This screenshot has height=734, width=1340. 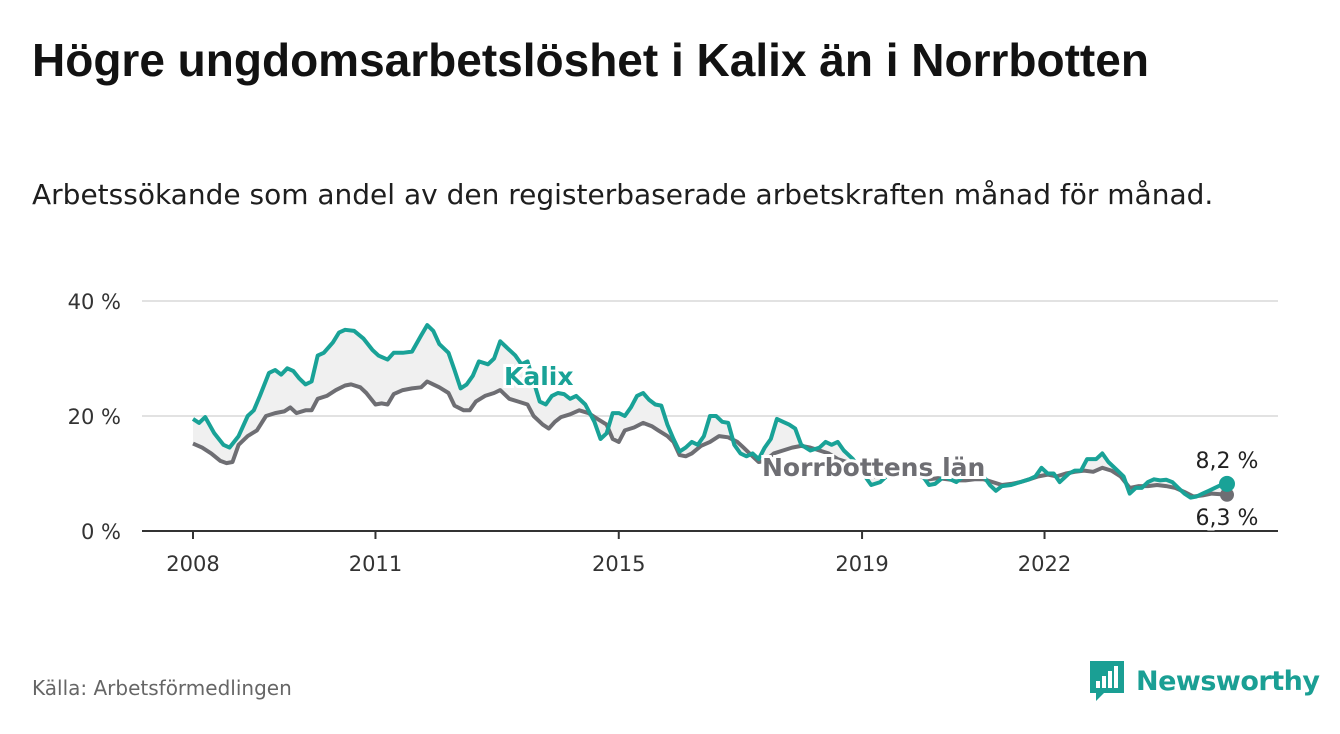 I want to click on brand-name: Newsworthy, so click(x=1228, y=681).